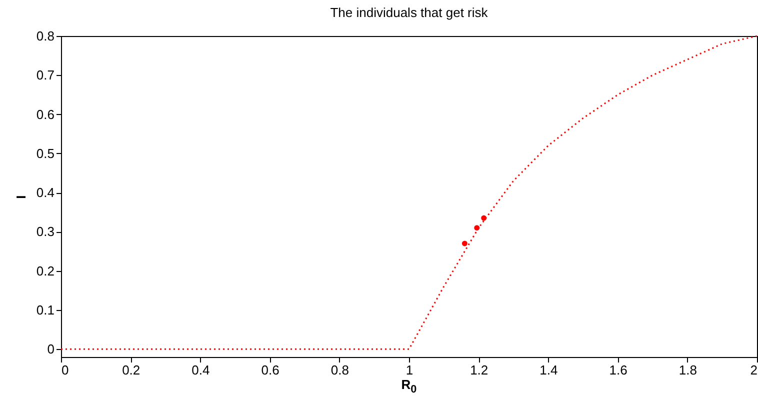  Describe the element at coordinates (50, 349) in the screenshot. I see `y-tick-label: 0` at that location.